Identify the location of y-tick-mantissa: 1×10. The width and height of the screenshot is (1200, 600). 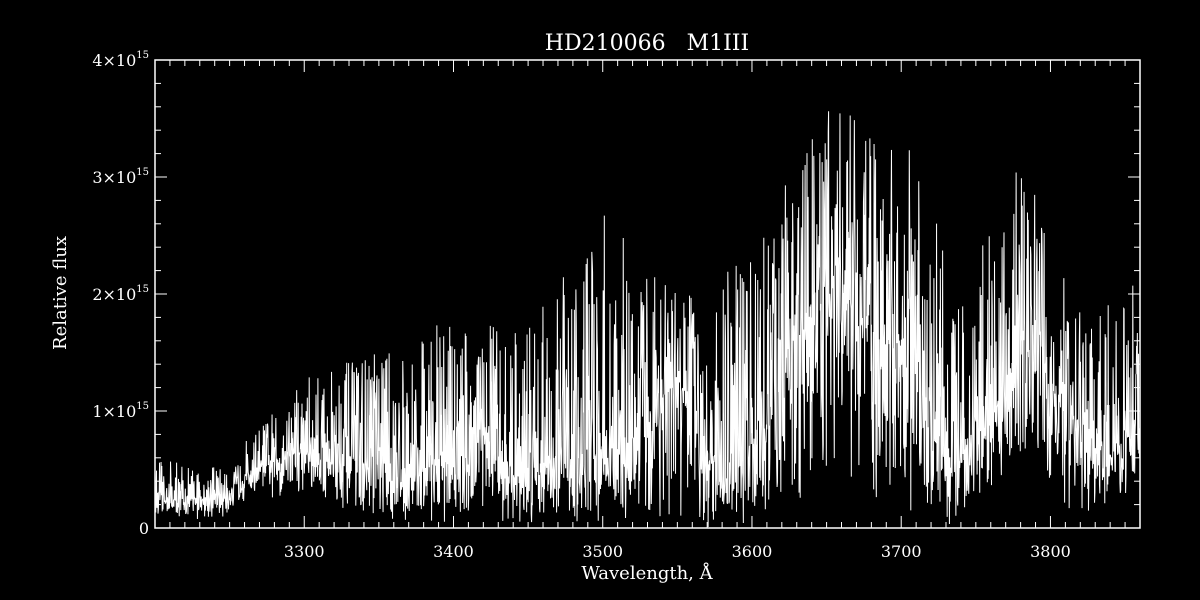
(114, 411).